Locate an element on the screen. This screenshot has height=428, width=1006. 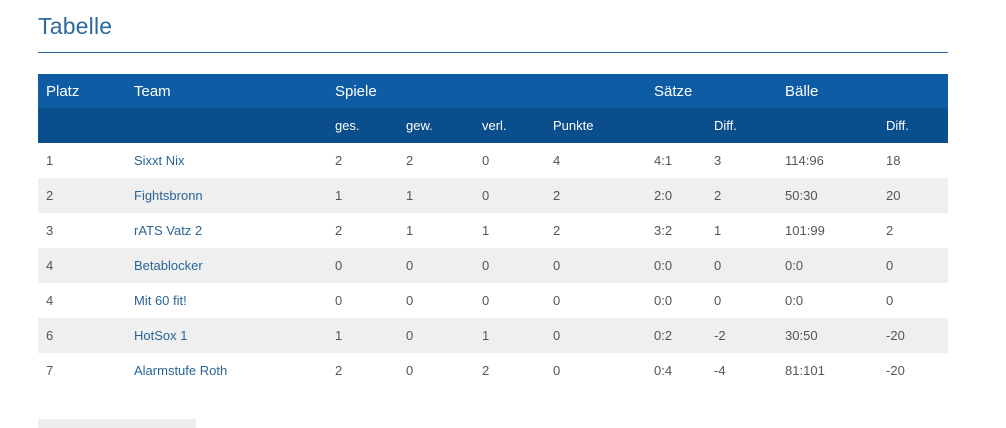
table-row: 3 rATS Vatz 2 2 1 1 2 3:2 1 101:99 2 is located at coordinates (493, 230).